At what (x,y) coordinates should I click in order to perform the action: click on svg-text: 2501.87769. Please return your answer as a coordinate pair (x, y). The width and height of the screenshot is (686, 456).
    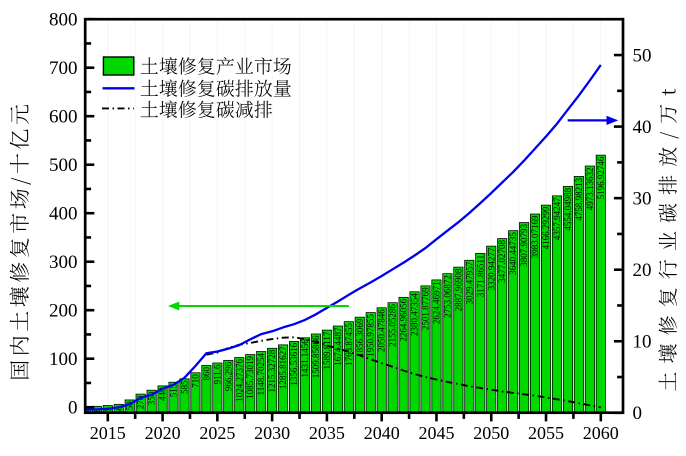
    Looking at the image, I should click on (426, 308).